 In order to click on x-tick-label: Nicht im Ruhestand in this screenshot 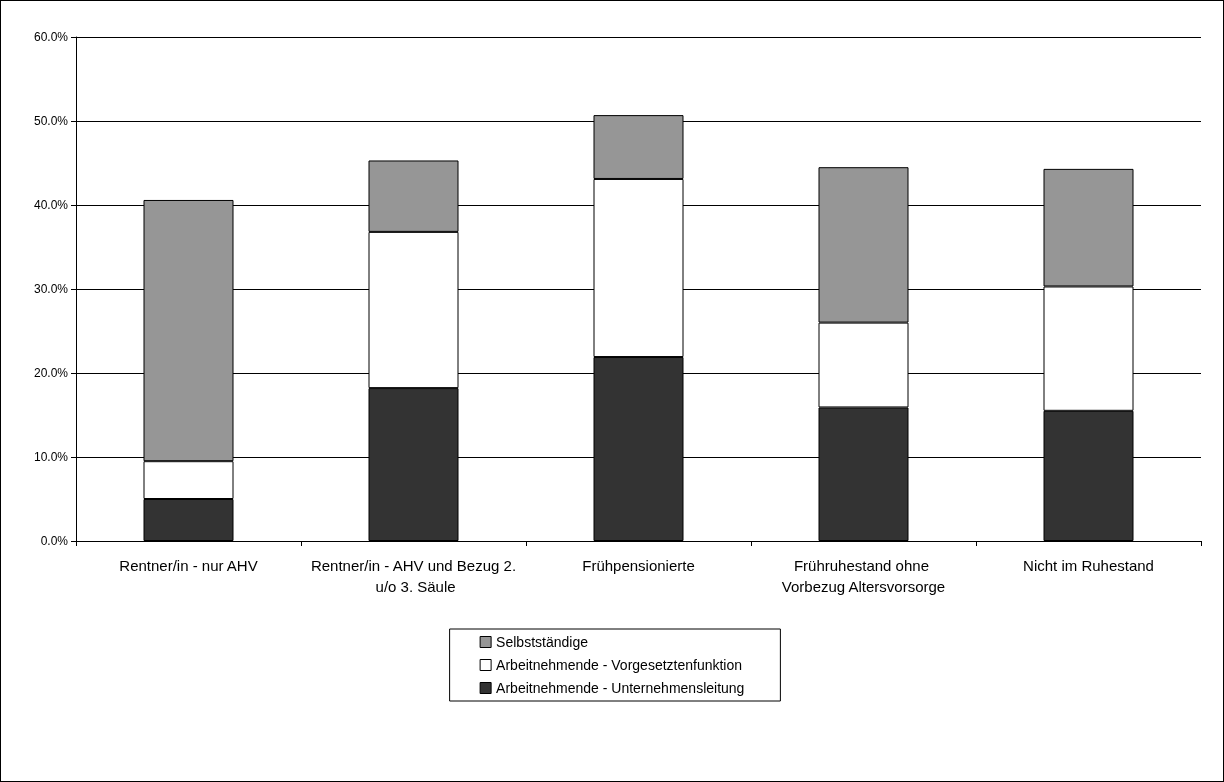, I will do `click(1088, 565)`.